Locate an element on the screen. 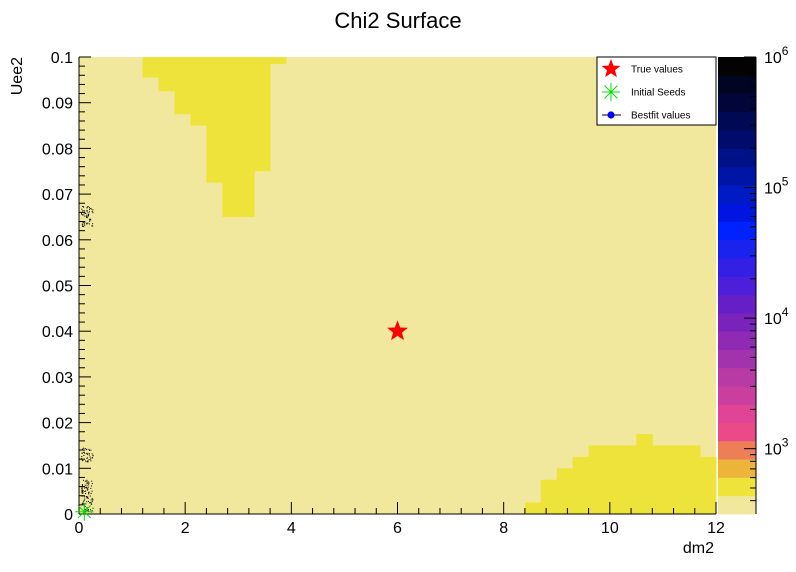 The width and height of the screenshot is (796, 572). x-tick-label: 6 is located at coordinates (397, 528).